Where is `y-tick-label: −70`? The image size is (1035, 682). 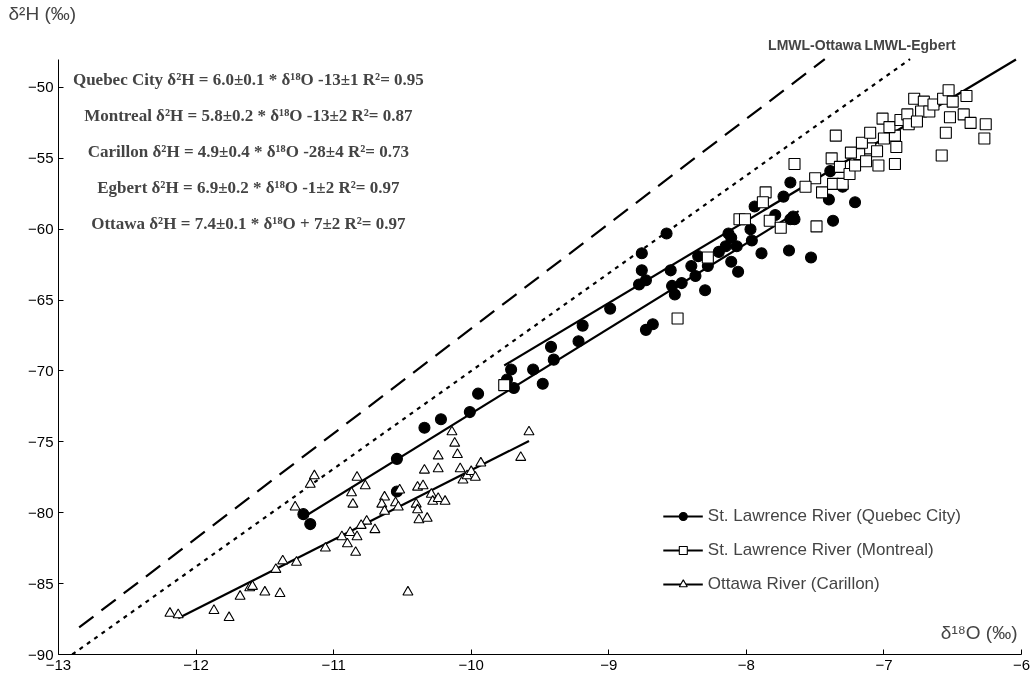
y-tick-label: −70 is located at coordinates (41, 370).